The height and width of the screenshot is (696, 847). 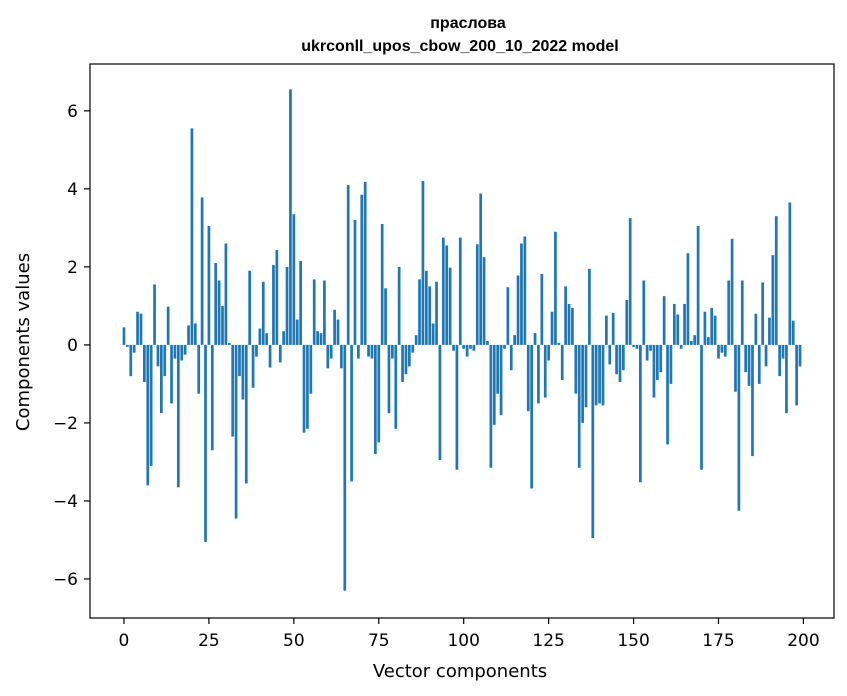 I want to click on x-tick-label: 0, so click(x=124, y=641).